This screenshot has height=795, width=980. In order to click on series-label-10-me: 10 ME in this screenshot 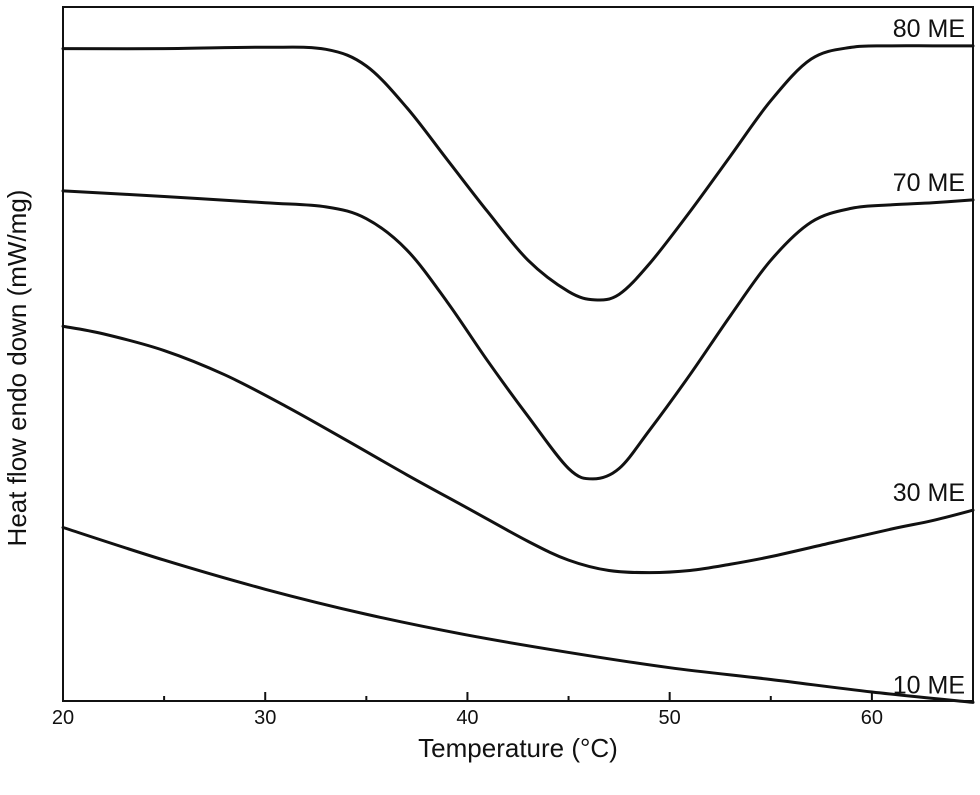, I will do `click(929, 685)`.